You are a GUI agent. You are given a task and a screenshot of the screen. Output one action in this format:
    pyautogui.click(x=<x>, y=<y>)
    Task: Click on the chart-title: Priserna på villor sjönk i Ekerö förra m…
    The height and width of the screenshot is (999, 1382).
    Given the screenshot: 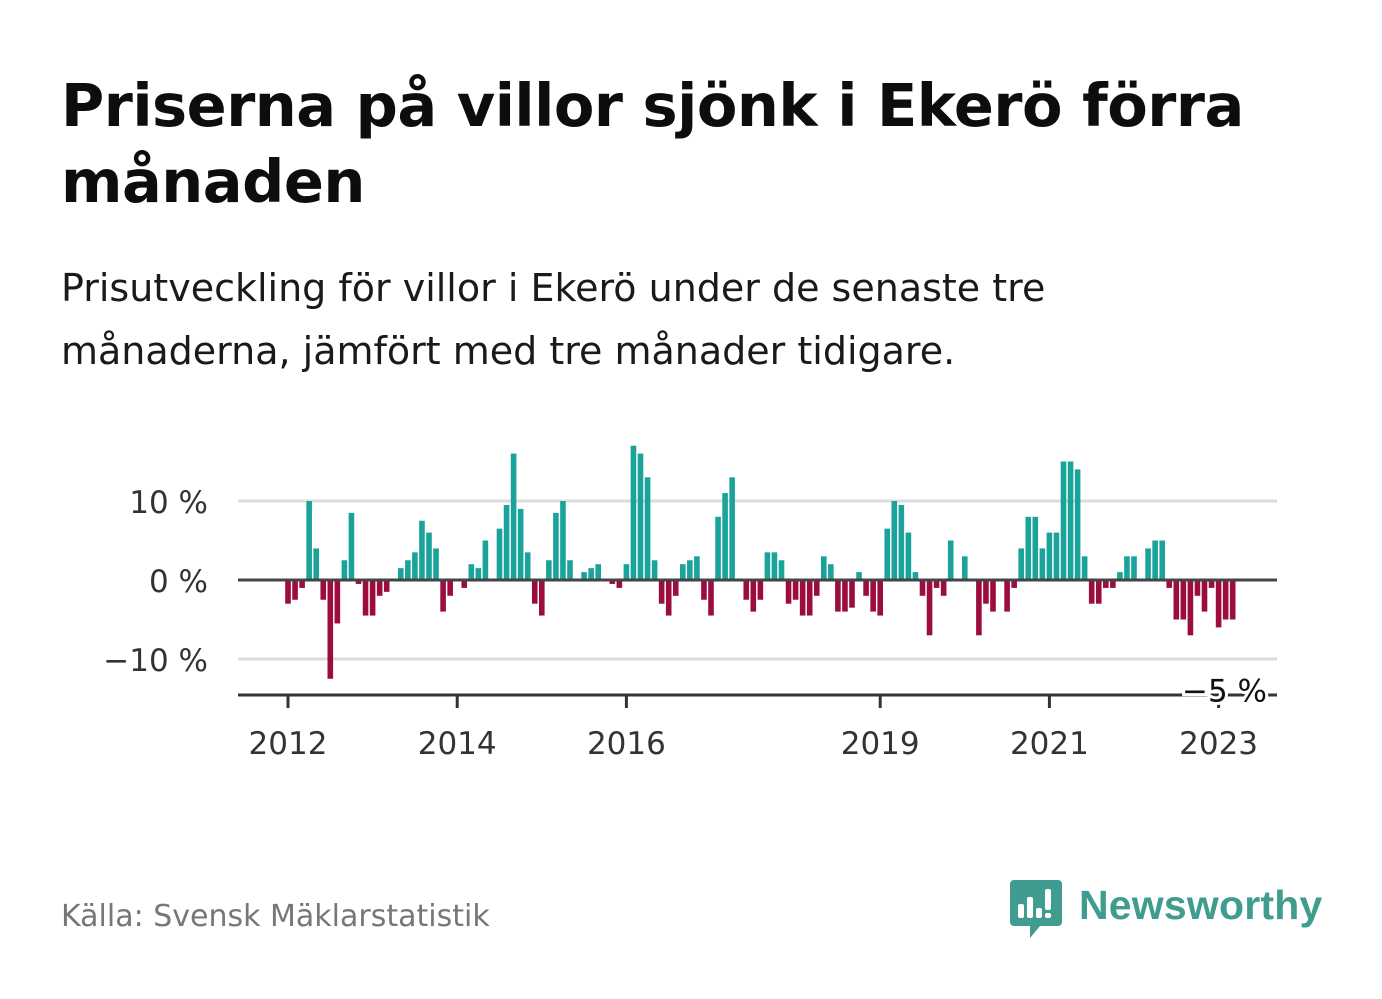 What is the action you would take?
    pyautogui.click(x=652, y=143)
    